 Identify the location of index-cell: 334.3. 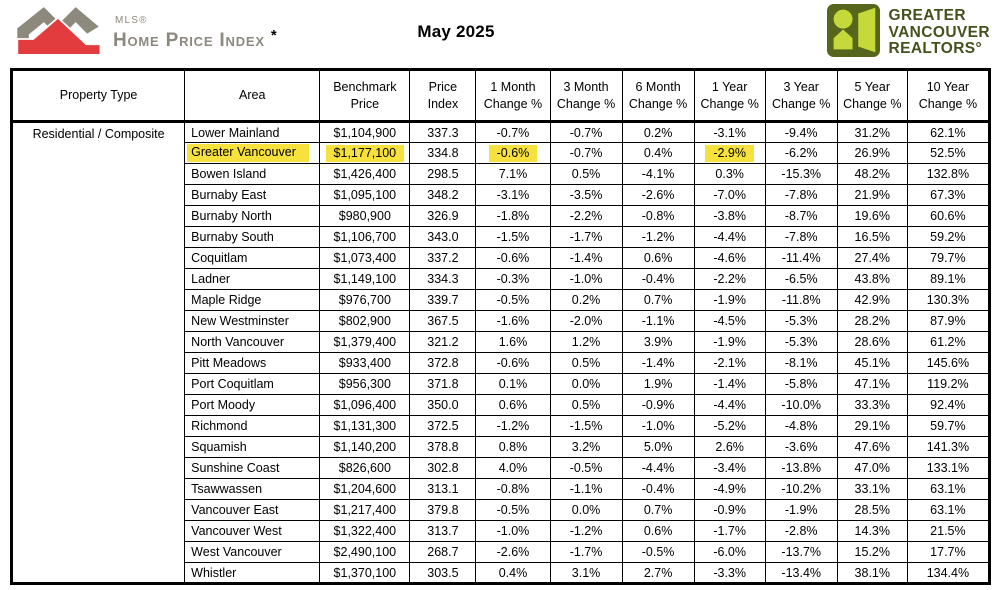
(443, 279).